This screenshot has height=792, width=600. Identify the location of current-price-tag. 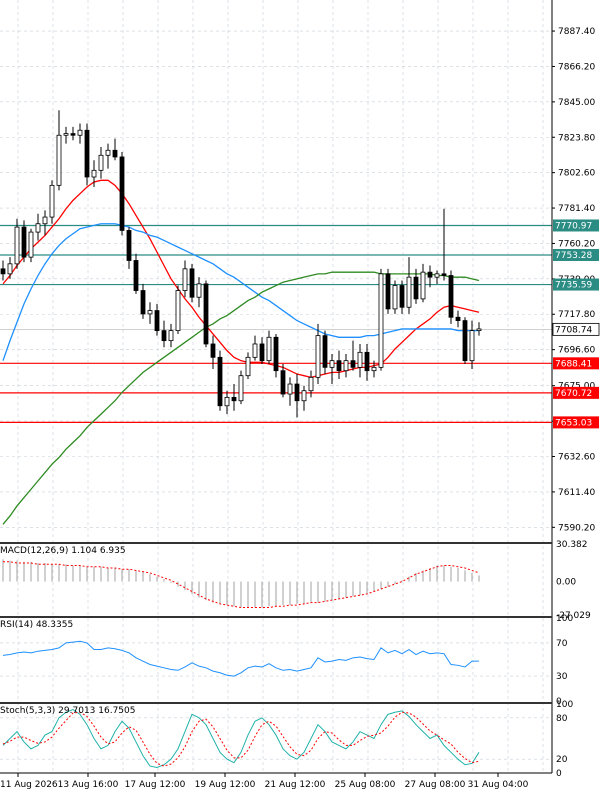
(576, 329).